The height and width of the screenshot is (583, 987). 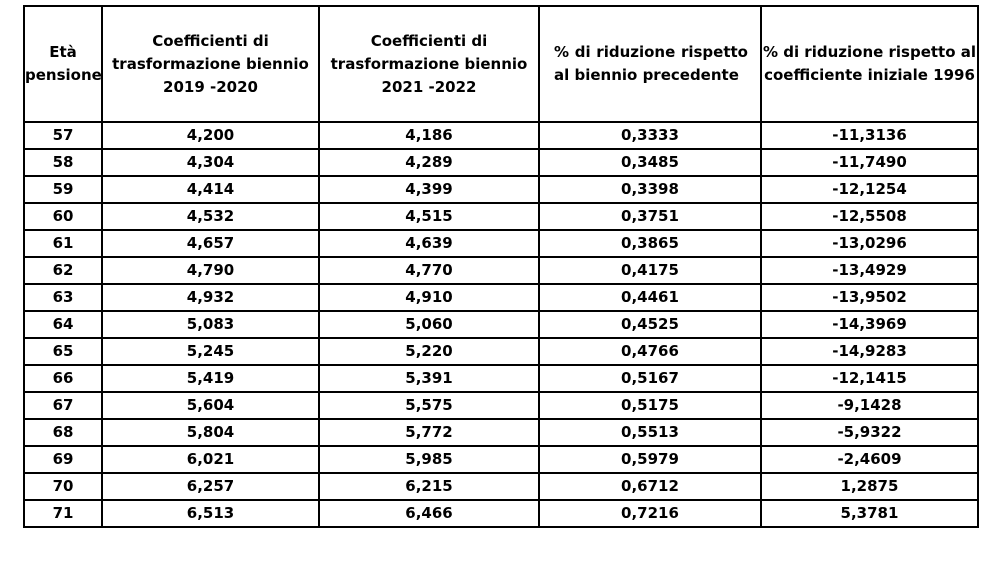 What do you see at coordinates (429, 189) in the screenshot?
I see `cell-coeff-2021-2022: 4,399` at bounding box center [429, 189].